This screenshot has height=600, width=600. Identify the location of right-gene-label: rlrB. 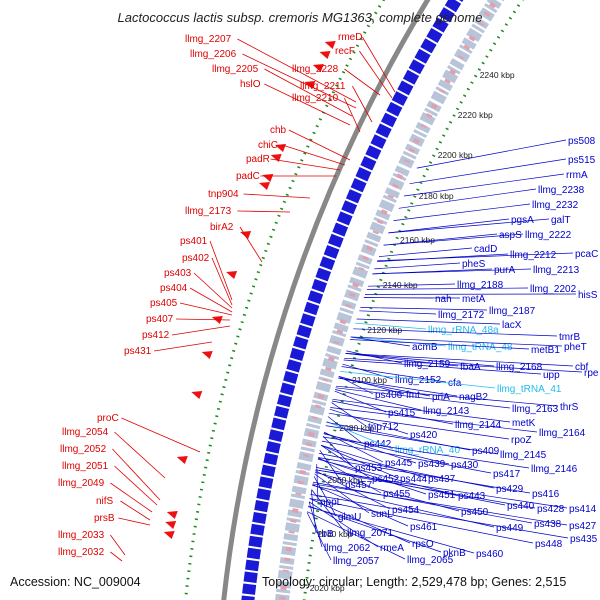
(326, 534).